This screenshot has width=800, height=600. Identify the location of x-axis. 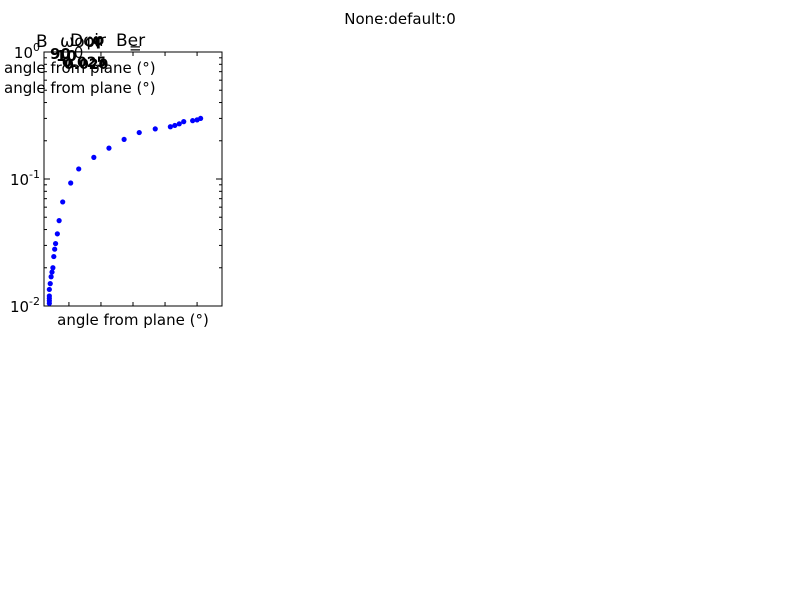
(133, 179).